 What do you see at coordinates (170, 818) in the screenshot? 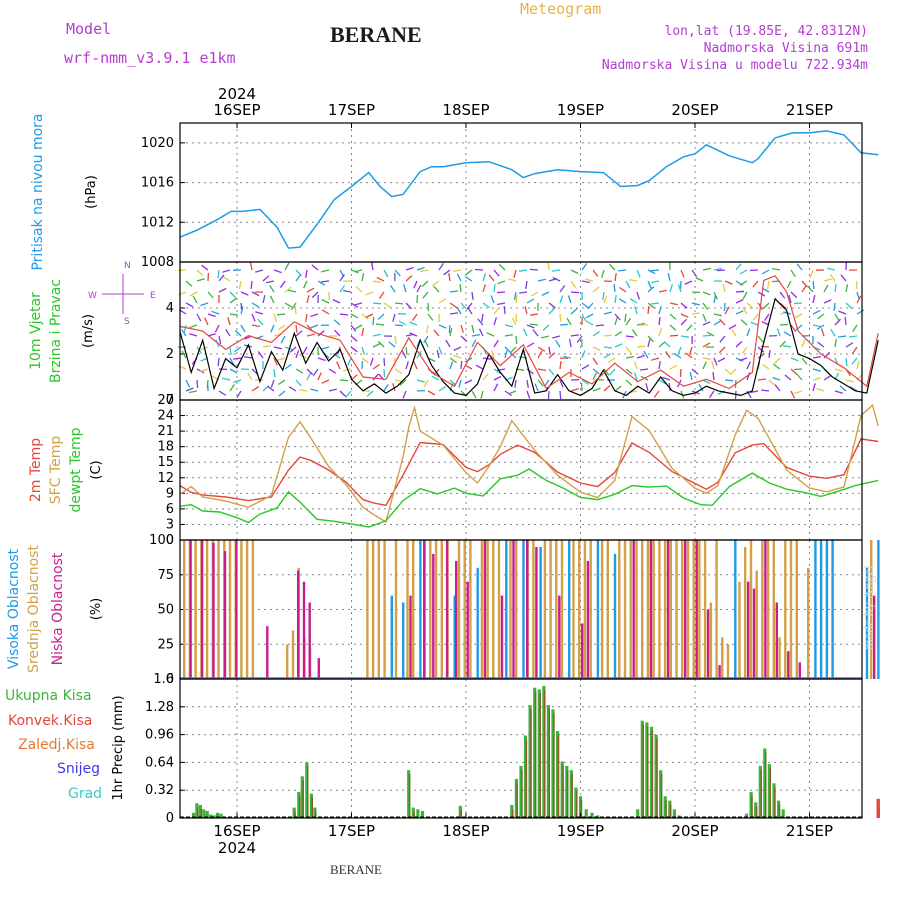
I see `y-tick-label: 0` at bounding box center [170, 818].